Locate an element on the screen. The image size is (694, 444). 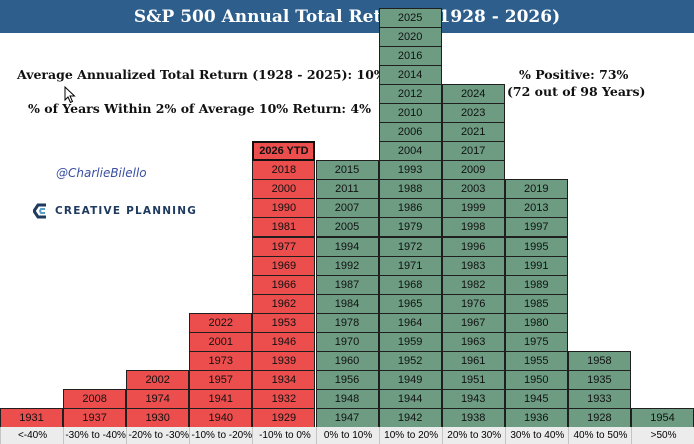
bin-label: -20% to -30% is located at coordinates (158, 435).